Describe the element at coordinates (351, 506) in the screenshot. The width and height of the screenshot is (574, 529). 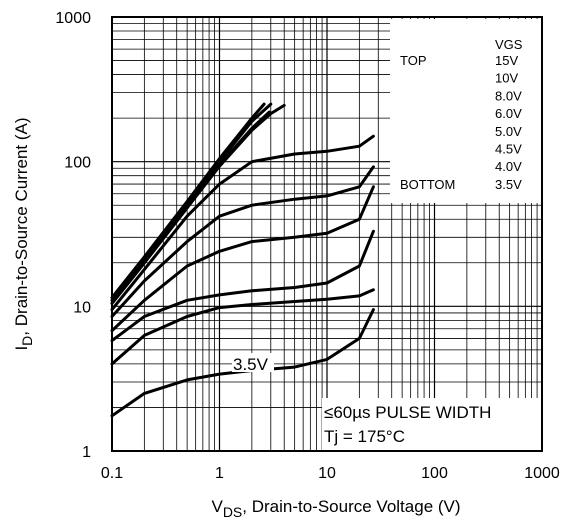
I see `x-axis-title-rest: , Drain-to-Source Voltage (V)` at that location.